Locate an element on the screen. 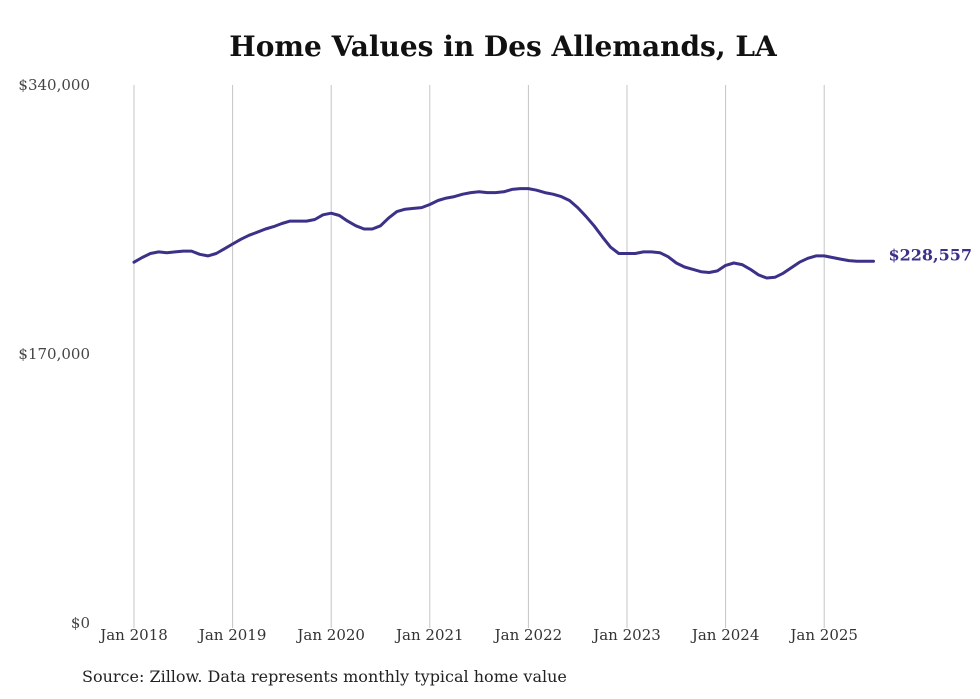 The height and width of the screenshot is (699, 980). x-tick-label: Jan 2018 is located at coordinates (133, 635).